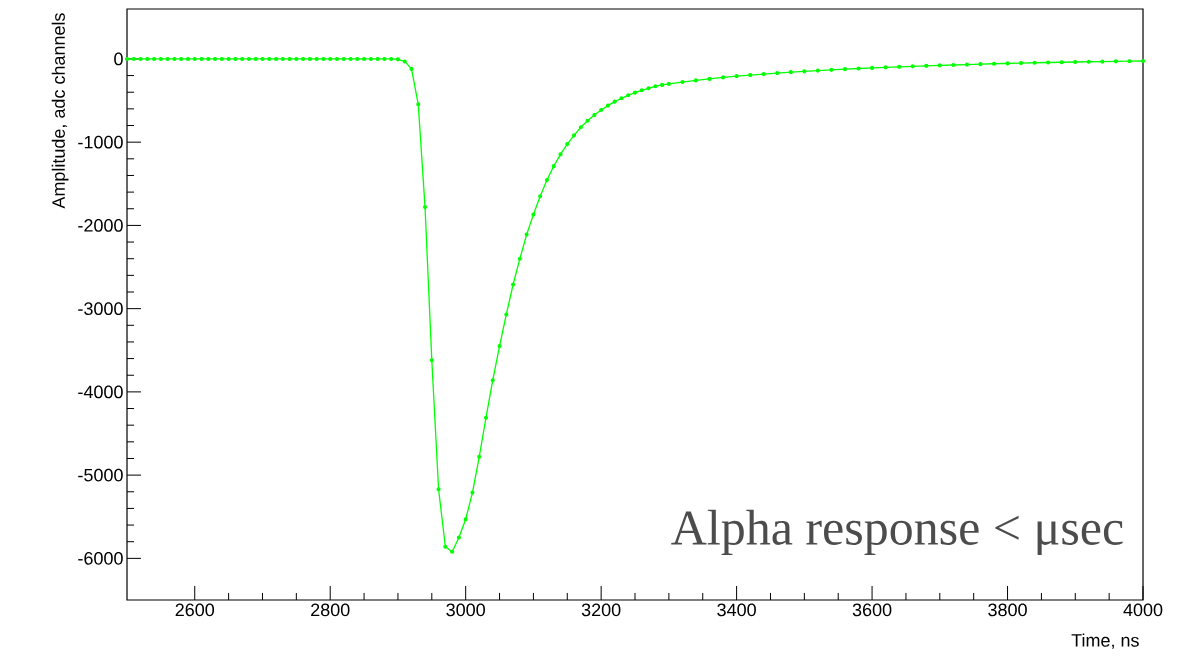 This screenshot has width=1198, height=656. I want to click on annotation: Alpha response < μsec, so click(897, 532).